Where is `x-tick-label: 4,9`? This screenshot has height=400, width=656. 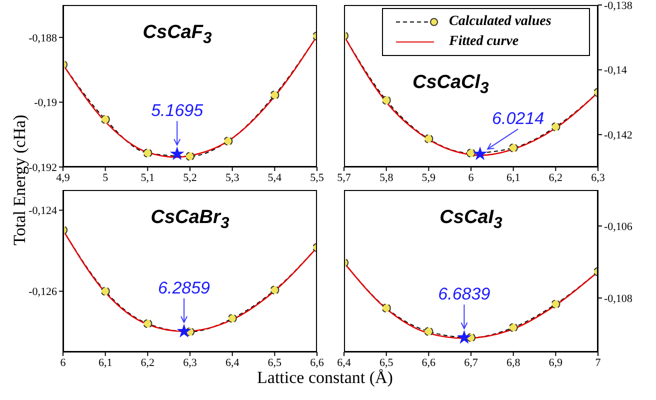
x-tick-label: 4,9 is located at coordinates (63, 178).